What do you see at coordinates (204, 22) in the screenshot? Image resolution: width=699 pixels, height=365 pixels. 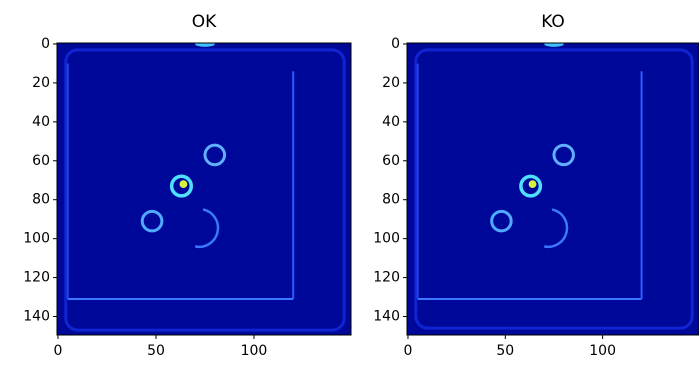 I see `panel-title: OK` at bounding box center [204, 22].